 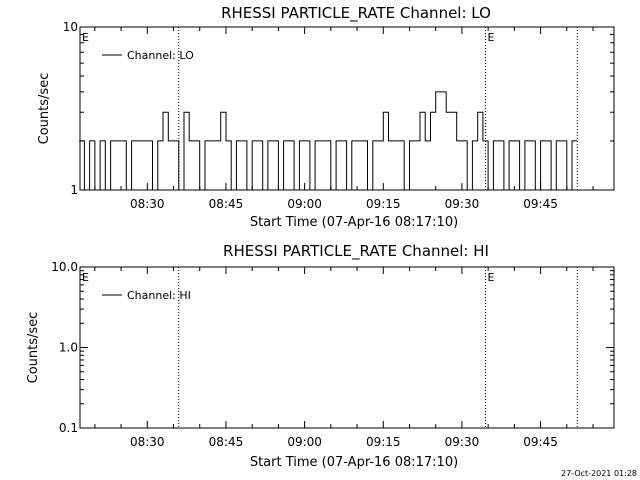 What do you see at coordinates (64, 267) in the screenshot?
I see `y-tick-label: 10.0` at bounding box center [64, 267].